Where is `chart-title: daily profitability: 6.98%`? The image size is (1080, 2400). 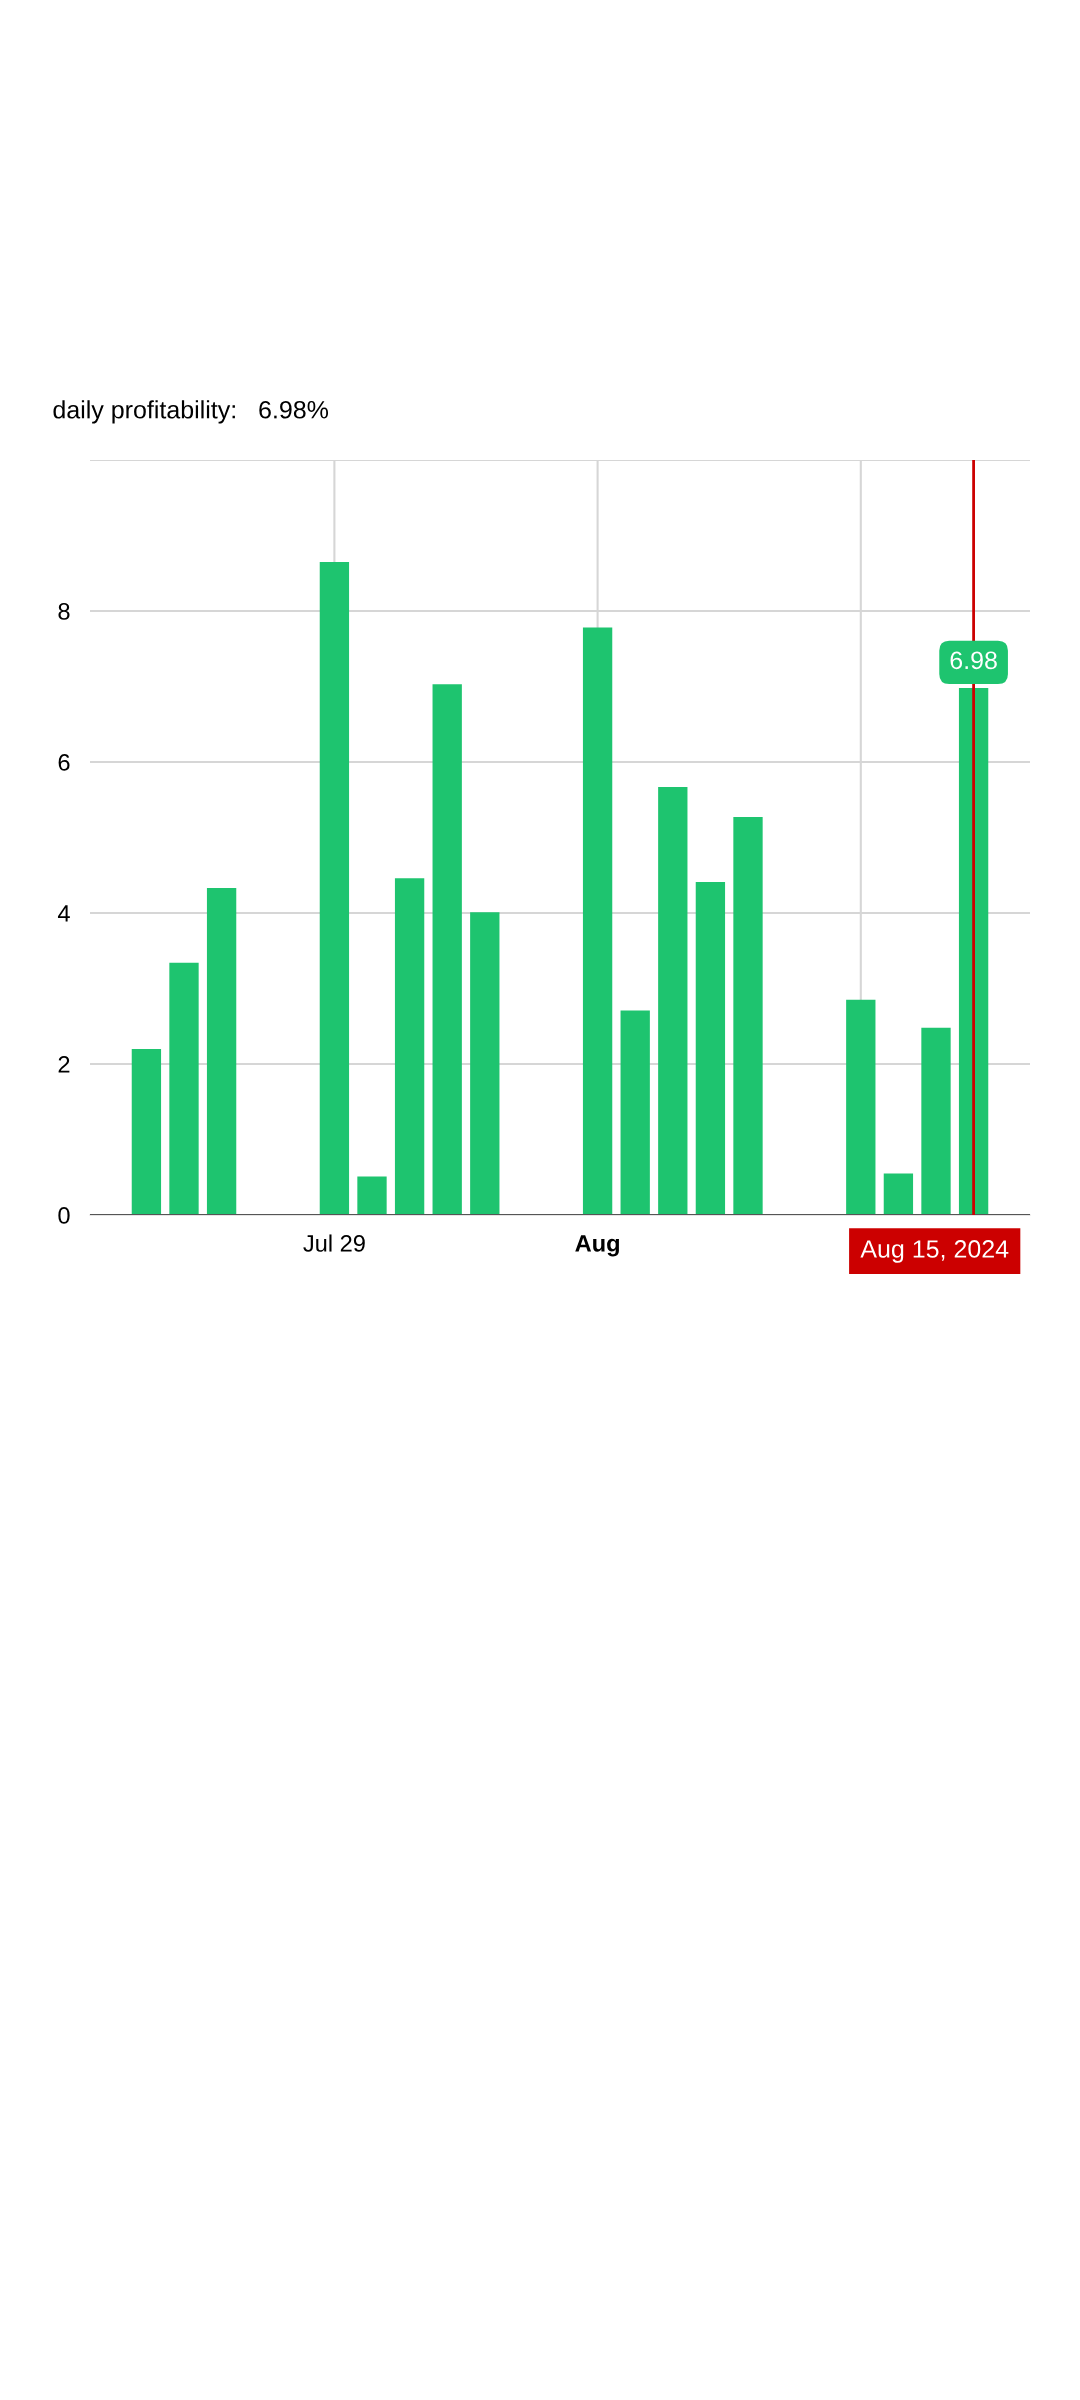 chart-title: daily profitability: 6.98% is located at coordinates (191, 412).